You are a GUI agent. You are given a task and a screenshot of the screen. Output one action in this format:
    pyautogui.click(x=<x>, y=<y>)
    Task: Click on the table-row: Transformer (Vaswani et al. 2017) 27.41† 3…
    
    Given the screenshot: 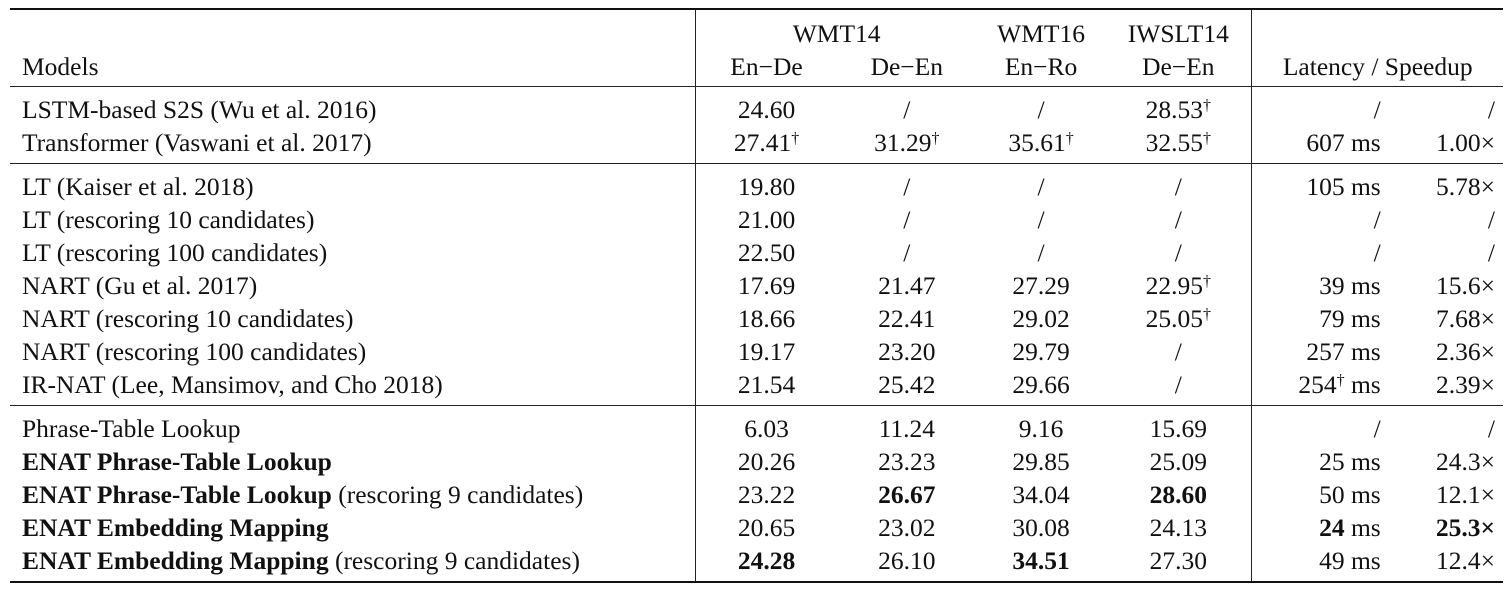 What is the action you would take?
    pyautogui.click(x=756, y=145)
    